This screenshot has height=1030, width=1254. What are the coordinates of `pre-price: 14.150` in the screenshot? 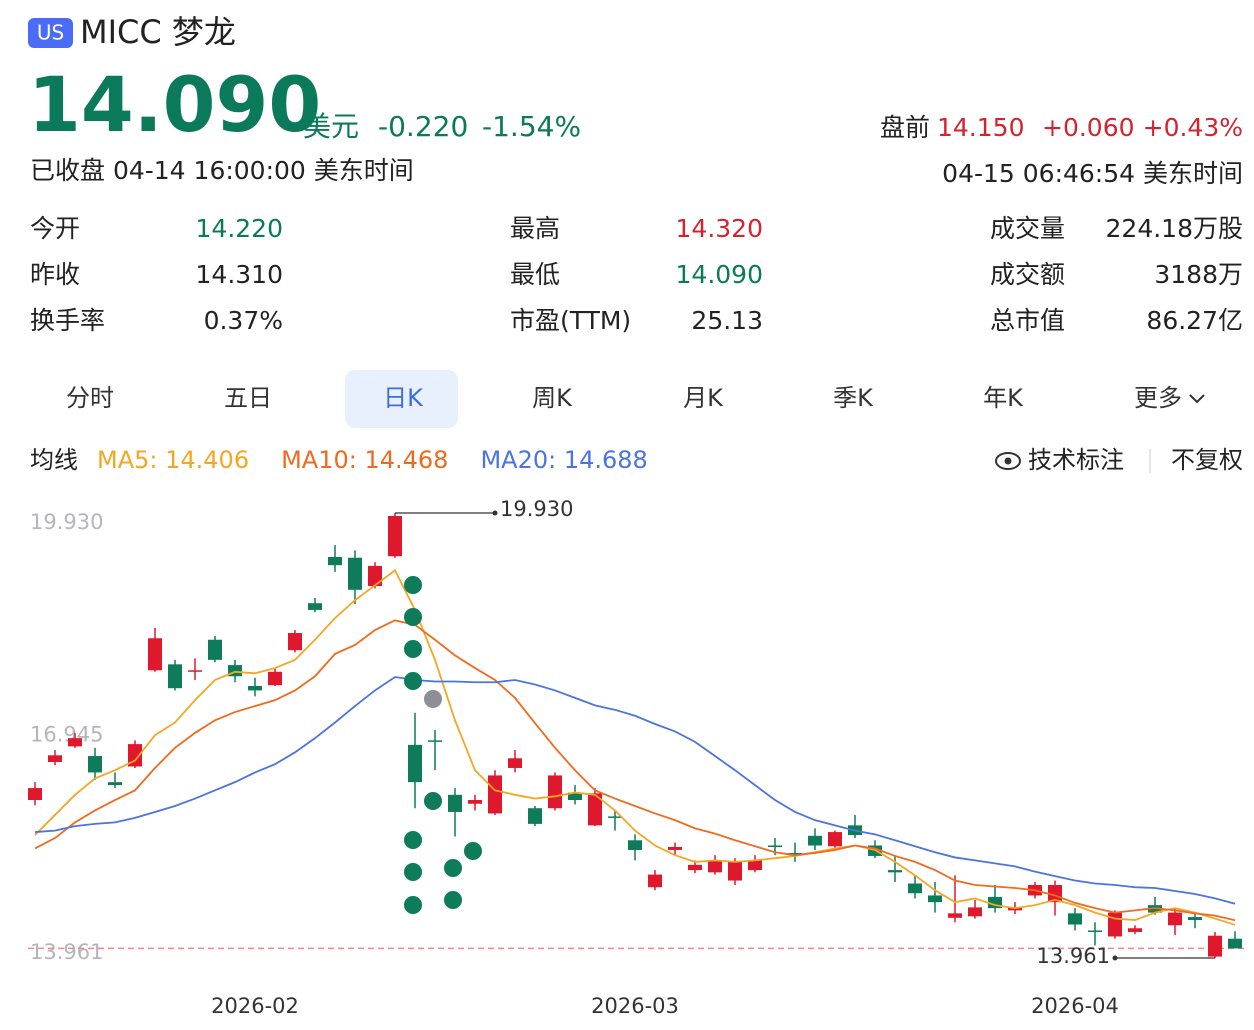 It's located at (980, 127).